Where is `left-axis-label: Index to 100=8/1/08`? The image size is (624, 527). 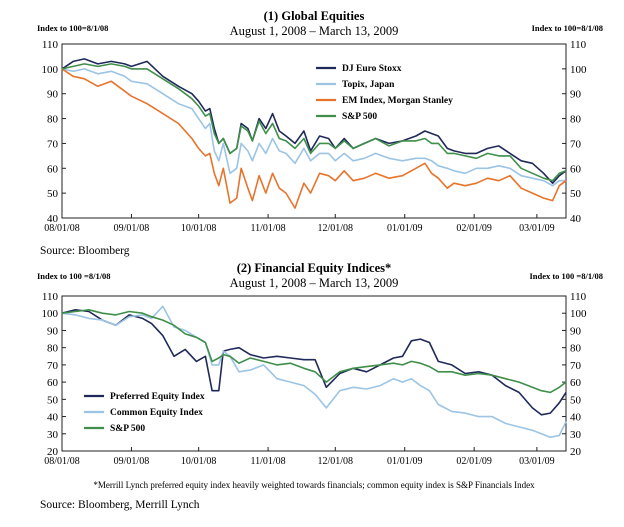
left-axis-label: Index to 100=8/1/08 is located at coordinates (72, 28).